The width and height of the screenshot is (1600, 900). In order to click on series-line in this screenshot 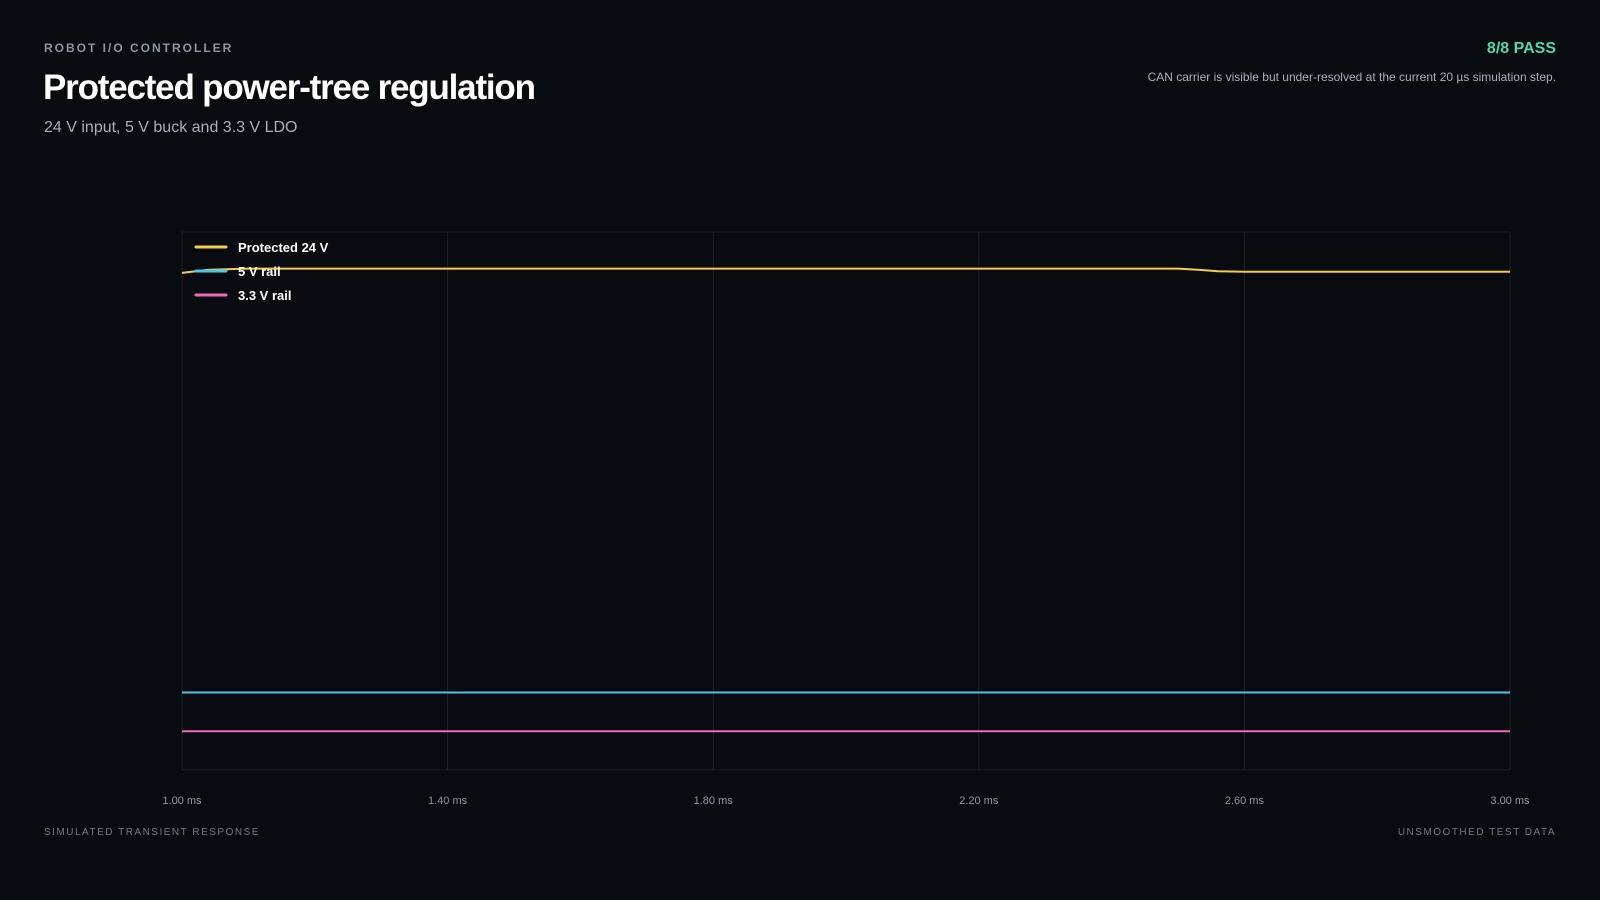, I will do `click(845, 270)`.